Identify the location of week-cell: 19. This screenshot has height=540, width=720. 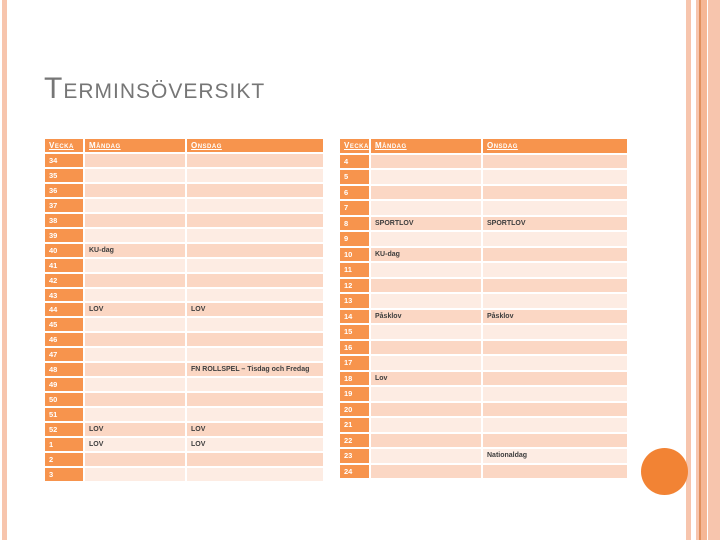
(354, 394).